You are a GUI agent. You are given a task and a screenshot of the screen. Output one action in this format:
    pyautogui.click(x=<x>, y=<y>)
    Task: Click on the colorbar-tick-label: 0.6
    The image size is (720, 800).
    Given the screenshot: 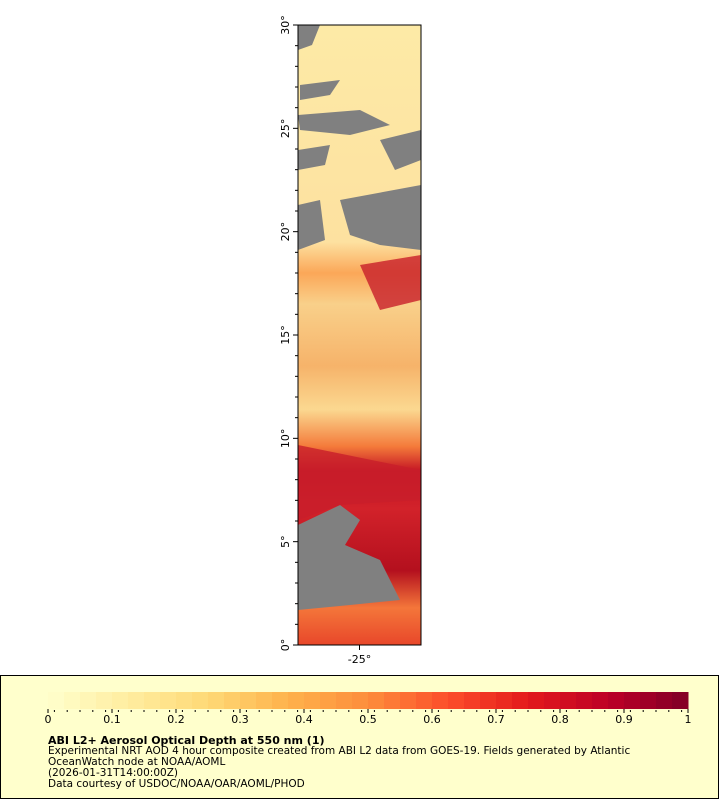 What is the action you would take?
    pyautogui.click(x=432, y=719)
    